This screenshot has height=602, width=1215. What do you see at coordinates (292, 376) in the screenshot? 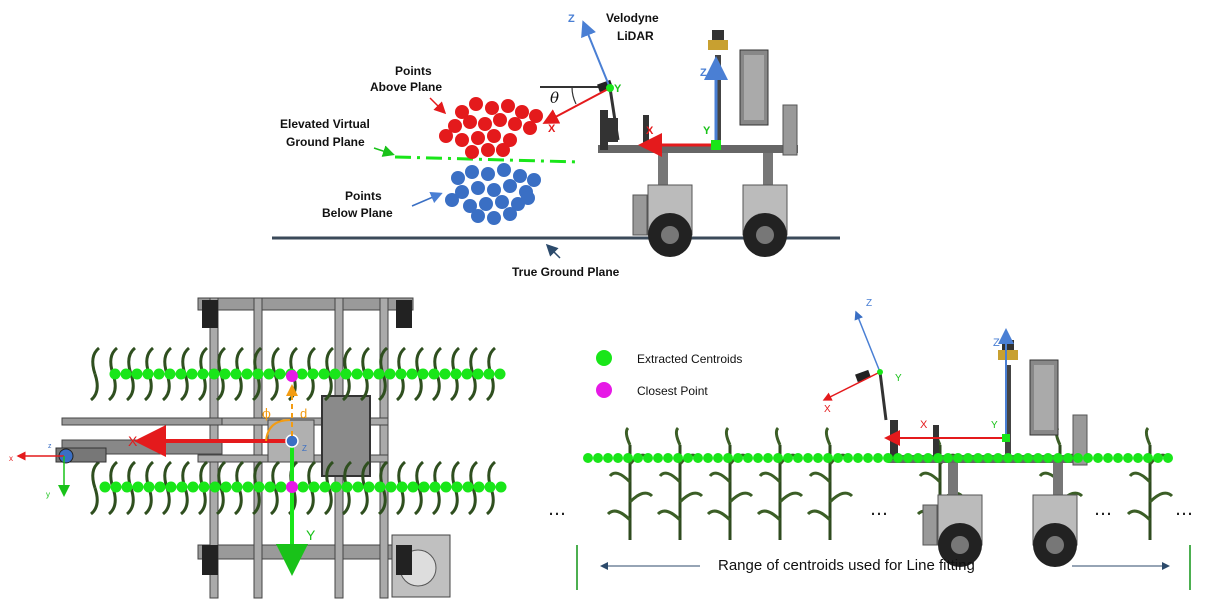
I see `closest-point-top` at bounding box center [292, 376].